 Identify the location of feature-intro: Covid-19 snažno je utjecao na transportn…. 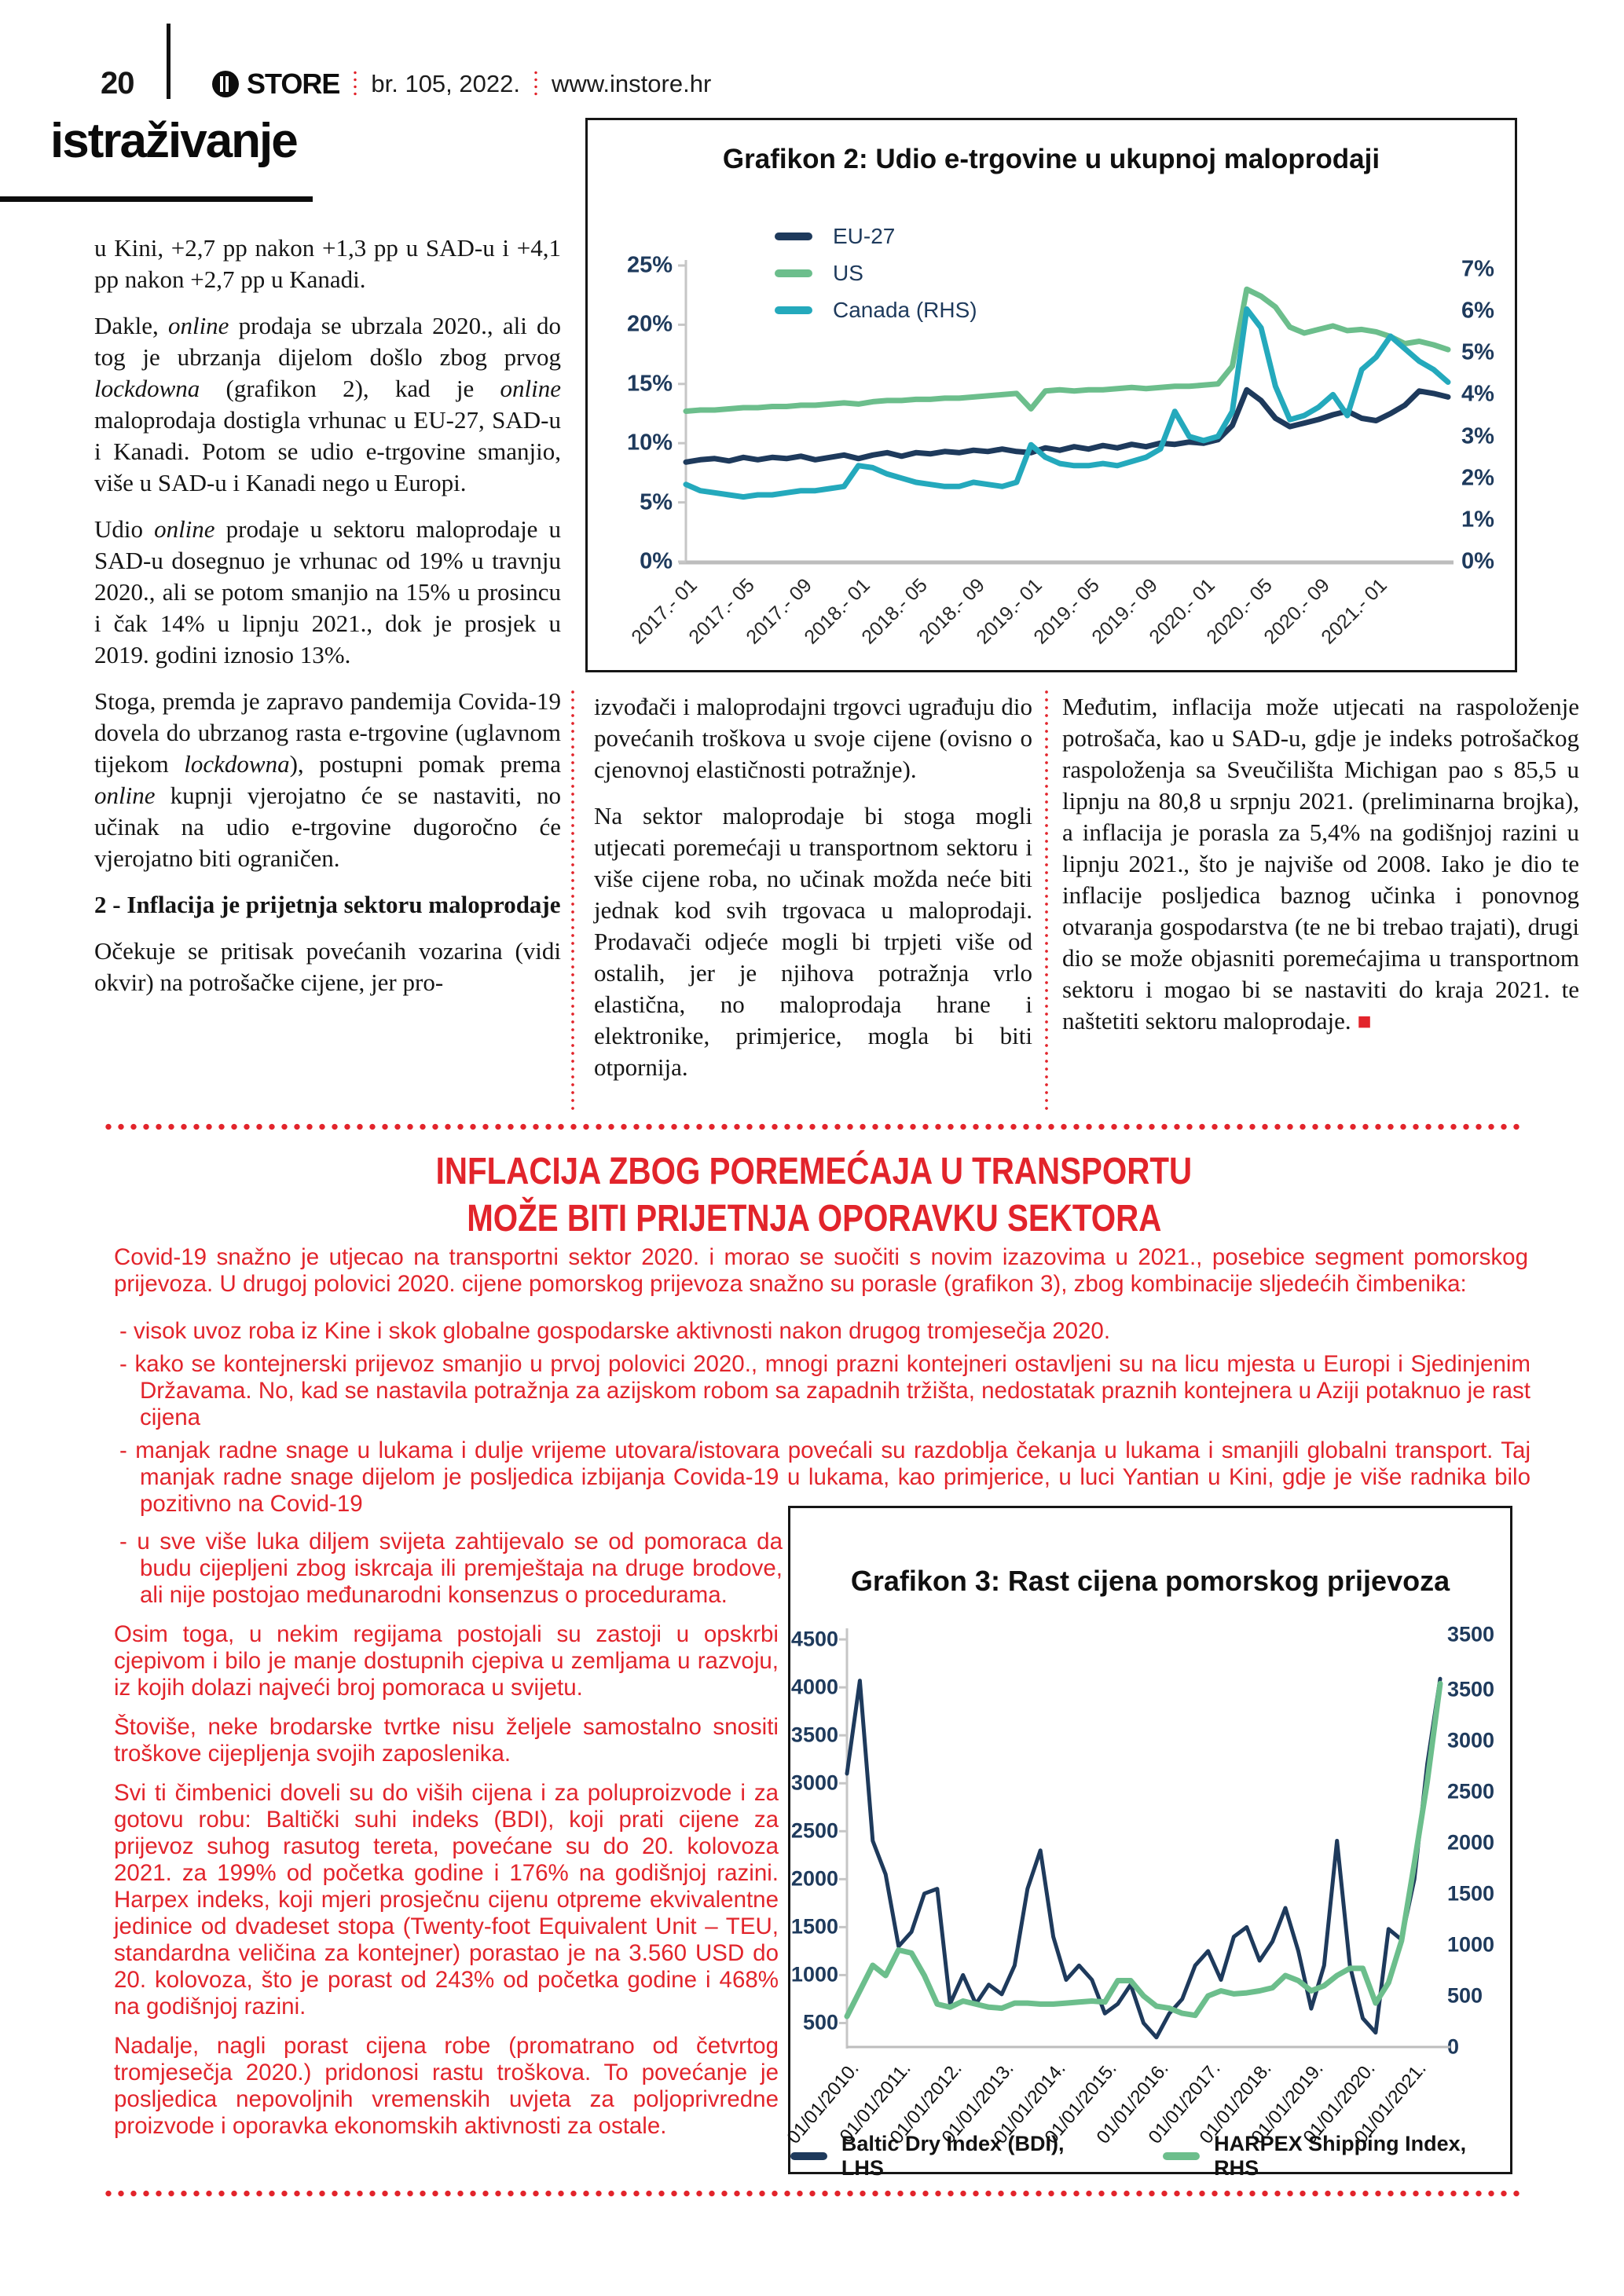
(821, 1270).